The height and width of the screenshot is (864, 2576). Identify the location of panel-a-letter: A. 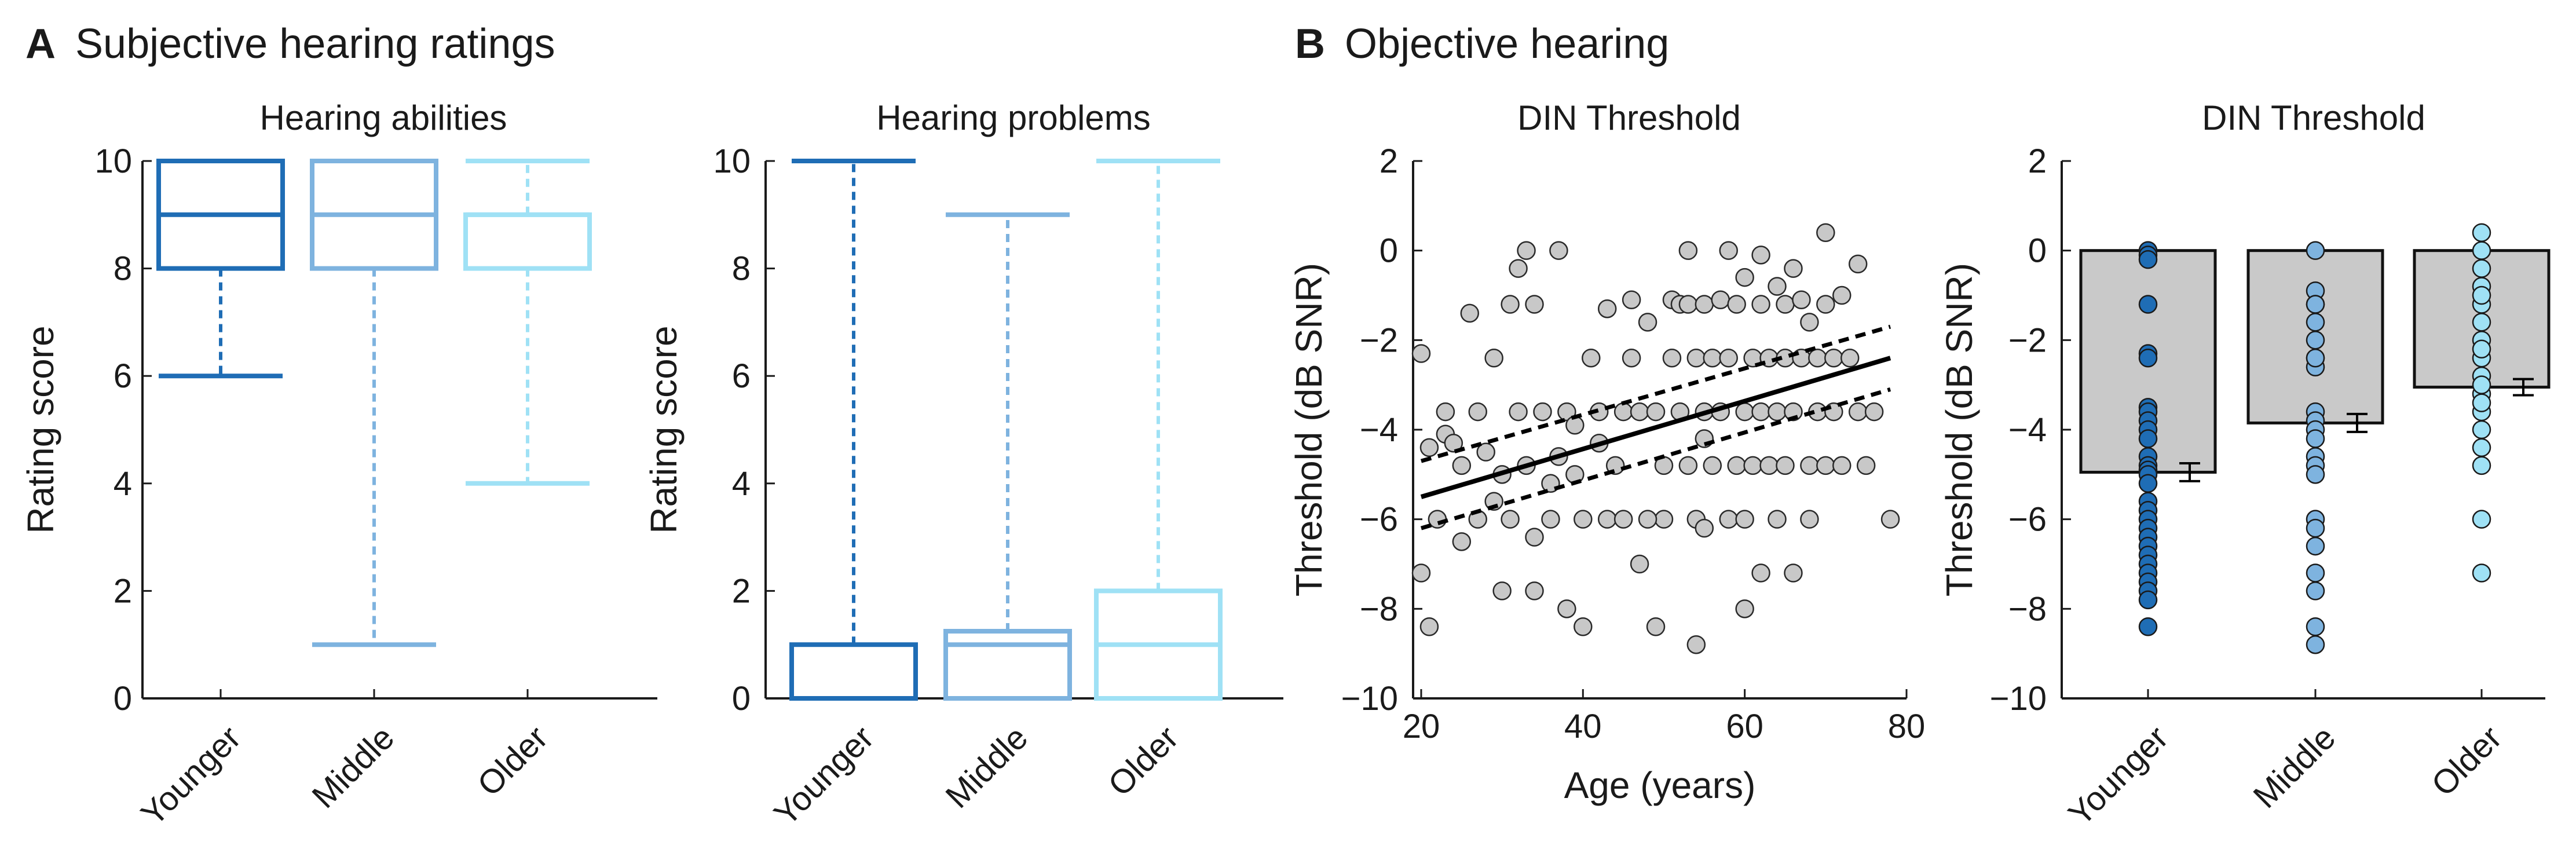
(40, 44).